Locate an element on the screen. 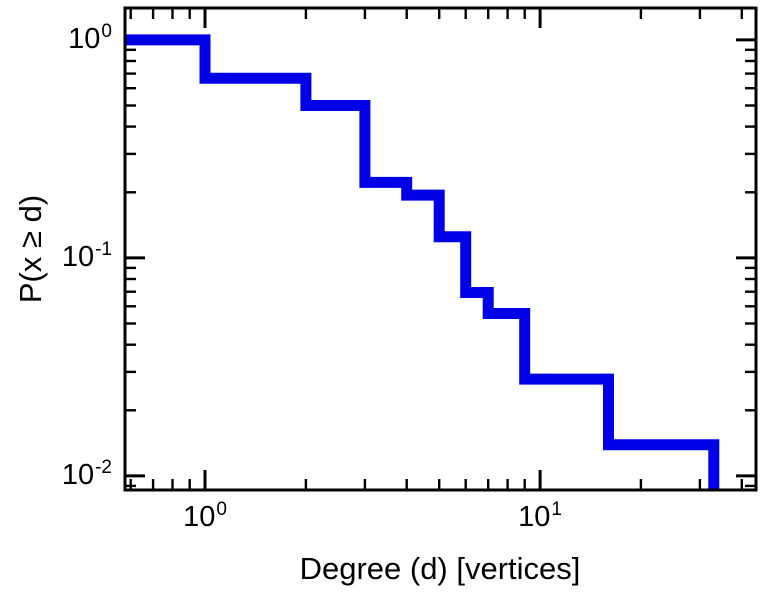  x-tick-label: 10¹ is located at coordinates (540, 516).